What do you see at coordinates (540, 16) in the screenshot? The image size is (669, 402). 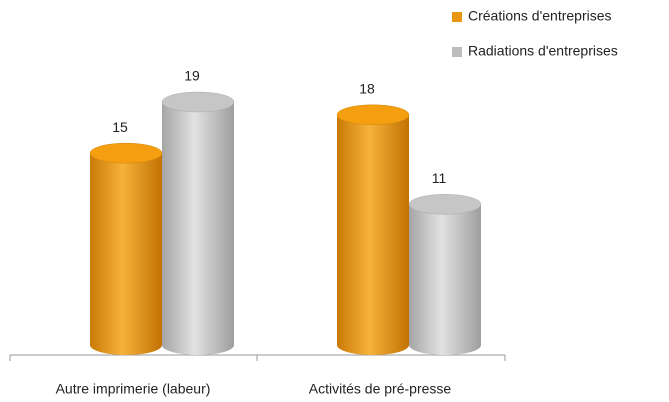 I see `legend-label: Créations d'entreprises` at bounding box center [540, 16].